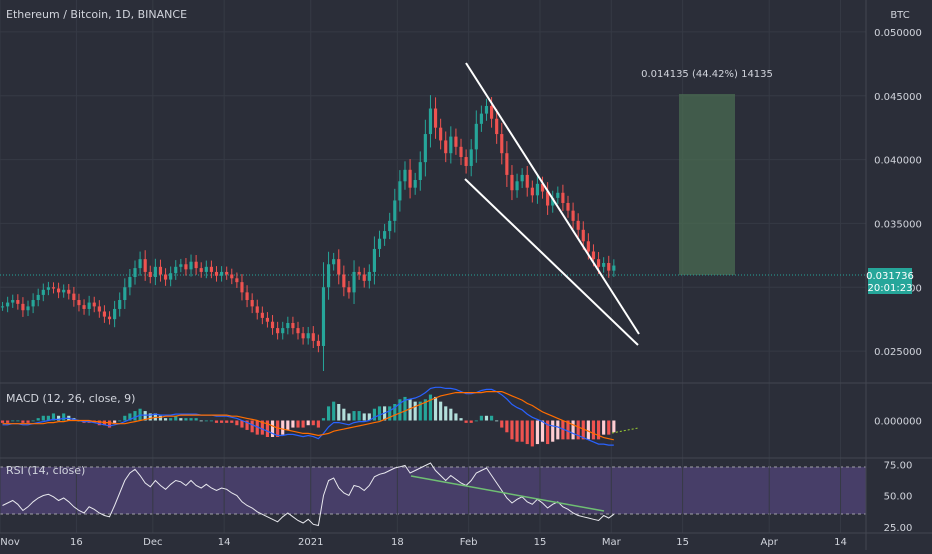 This screenshot has height=554, width=932. What do you see at coordinates (551, 262) in the screenshot?
I see `wedge-lower-trendline` at bounding box center [551, 262].